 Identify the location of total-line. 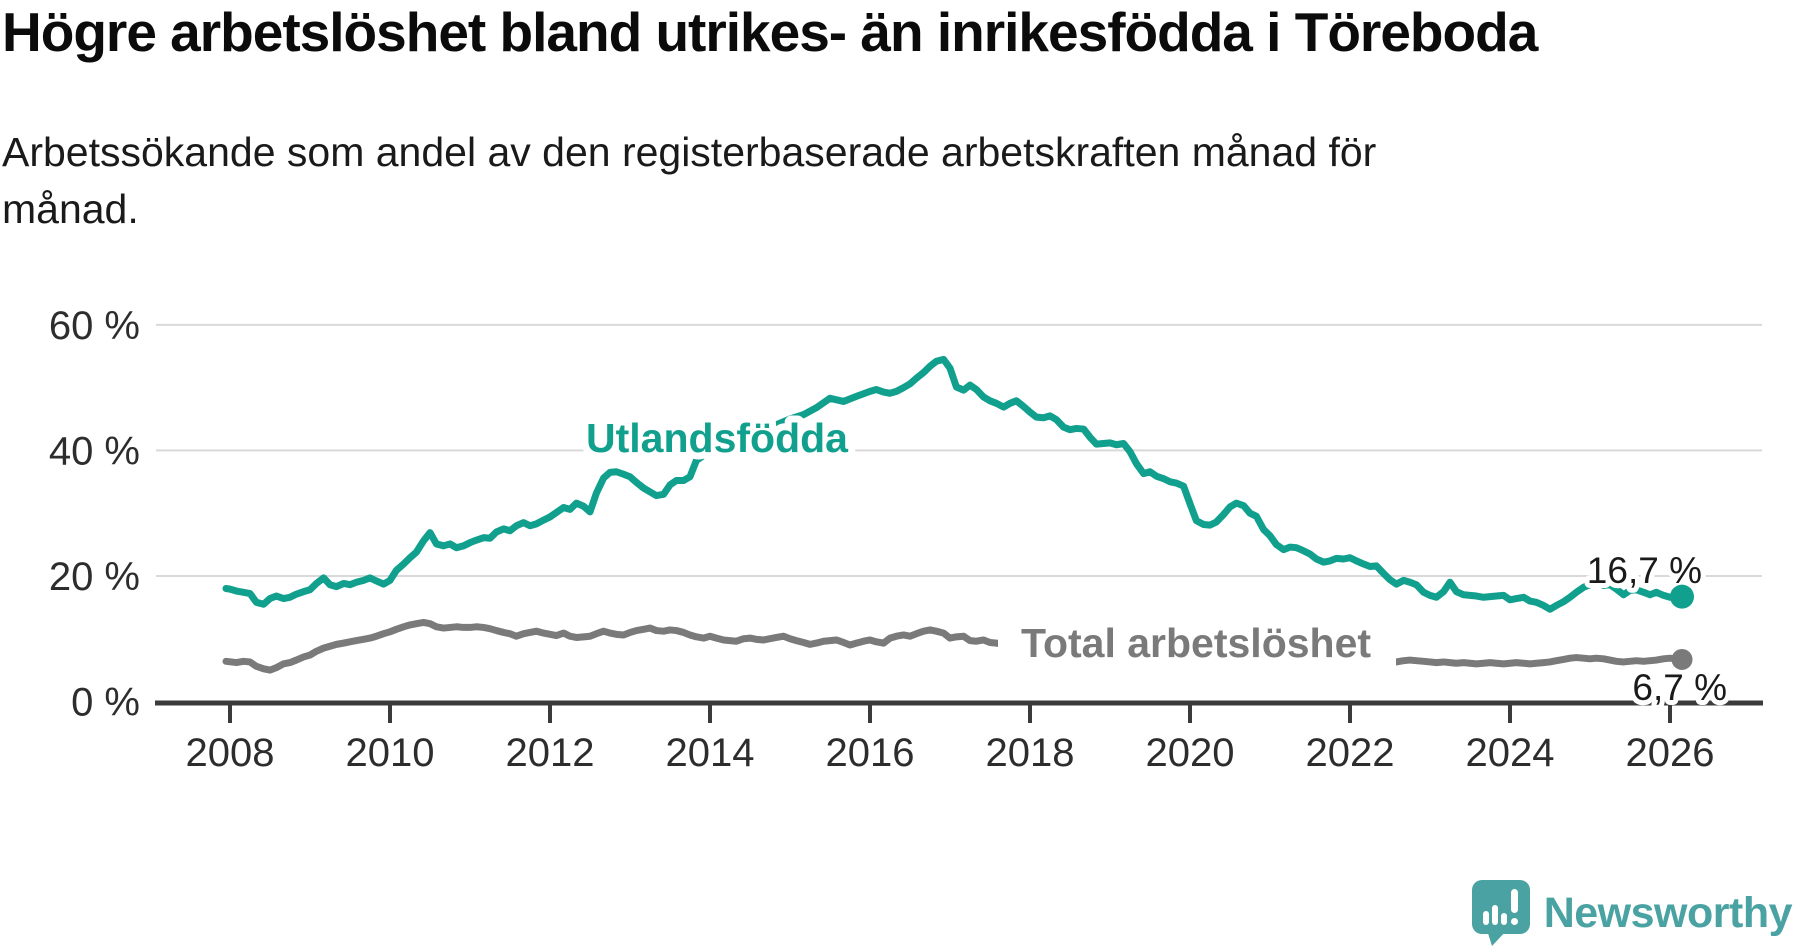
(954, 646).